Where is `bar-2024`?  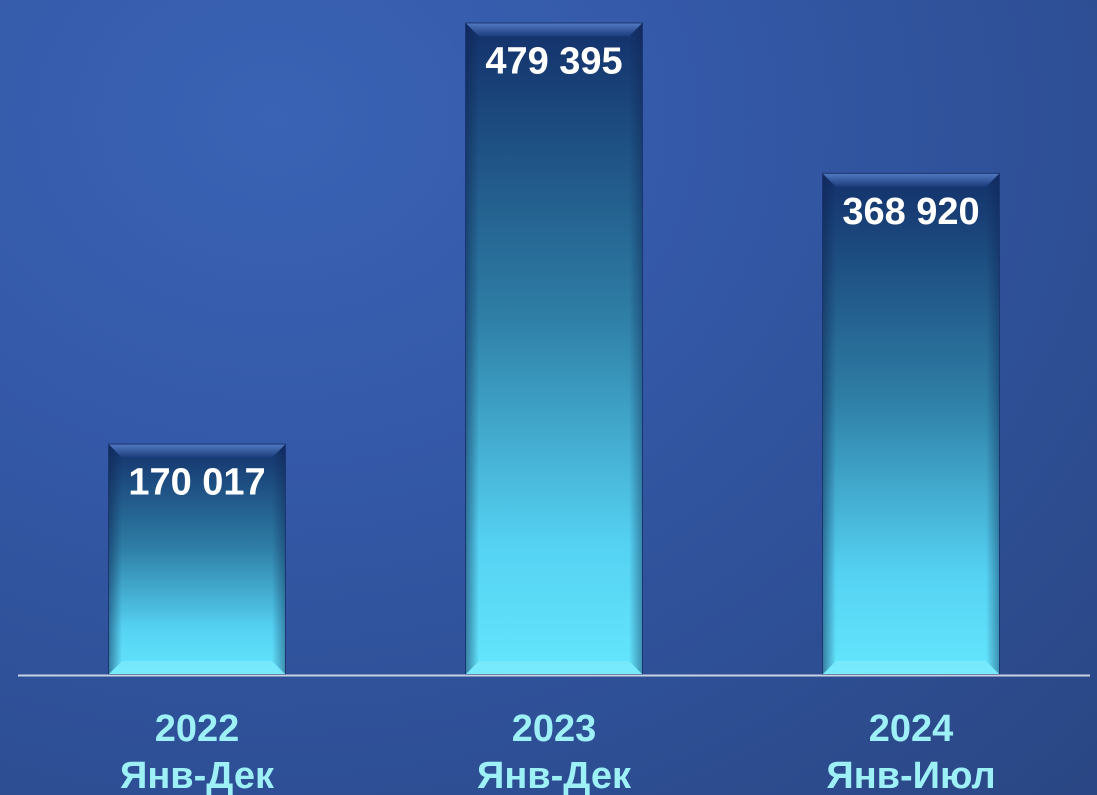
bar-2024 is located at coordinates (911, 424).